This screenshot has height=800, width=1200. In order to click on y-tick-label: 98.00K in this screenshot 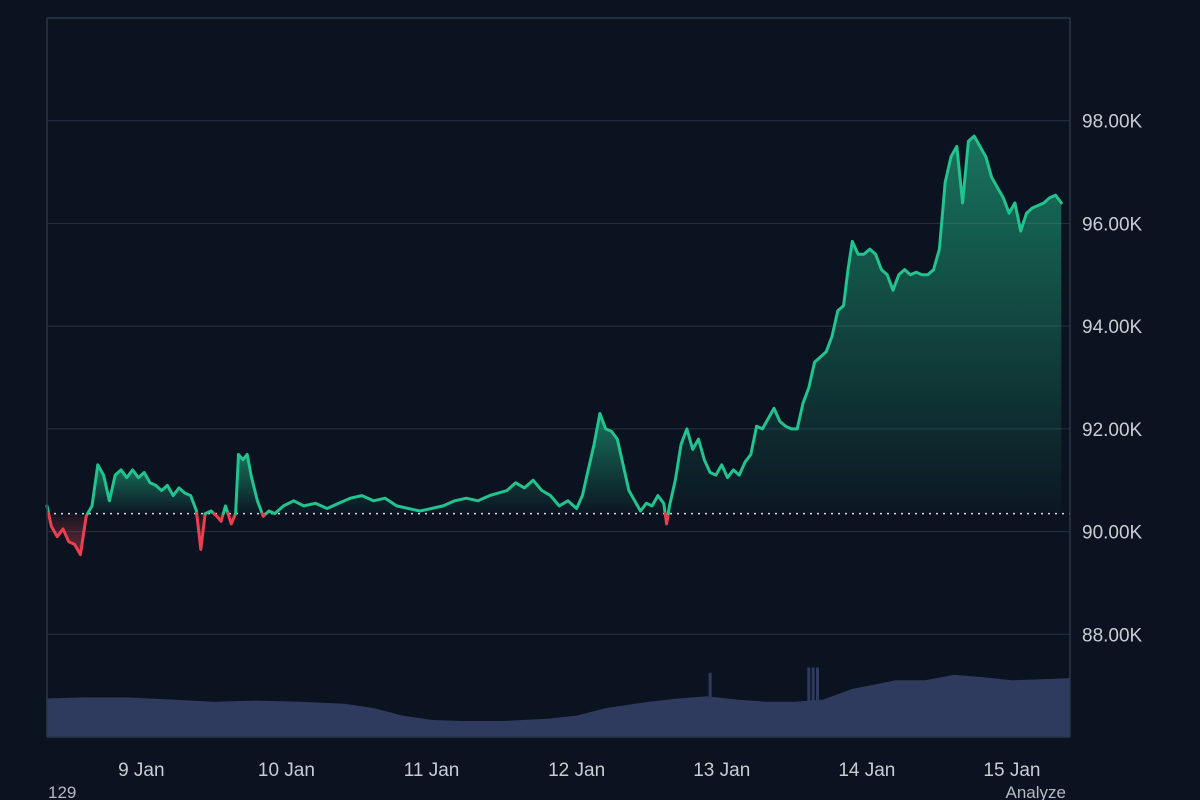, I will do `click(1112, 122)`.